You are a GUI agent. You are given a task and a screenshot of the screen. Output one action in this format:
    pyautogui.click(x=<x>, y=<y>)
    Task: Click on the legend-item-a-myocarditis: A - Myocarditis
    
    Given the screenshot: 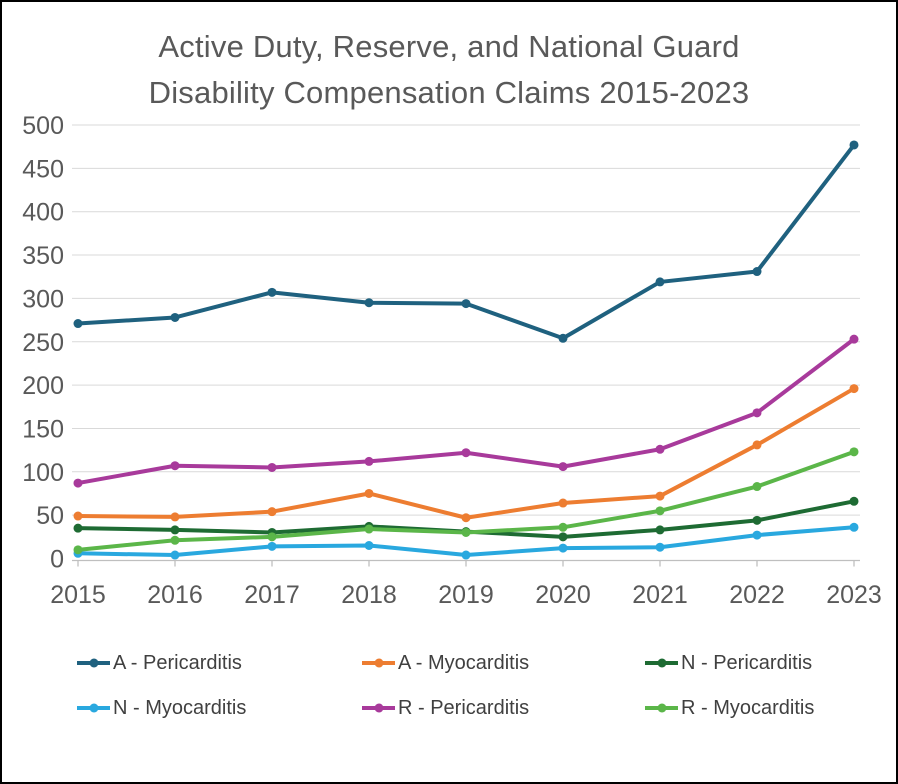 What is the action you would take?
    pyautogui.click(x=445, y=663)
    